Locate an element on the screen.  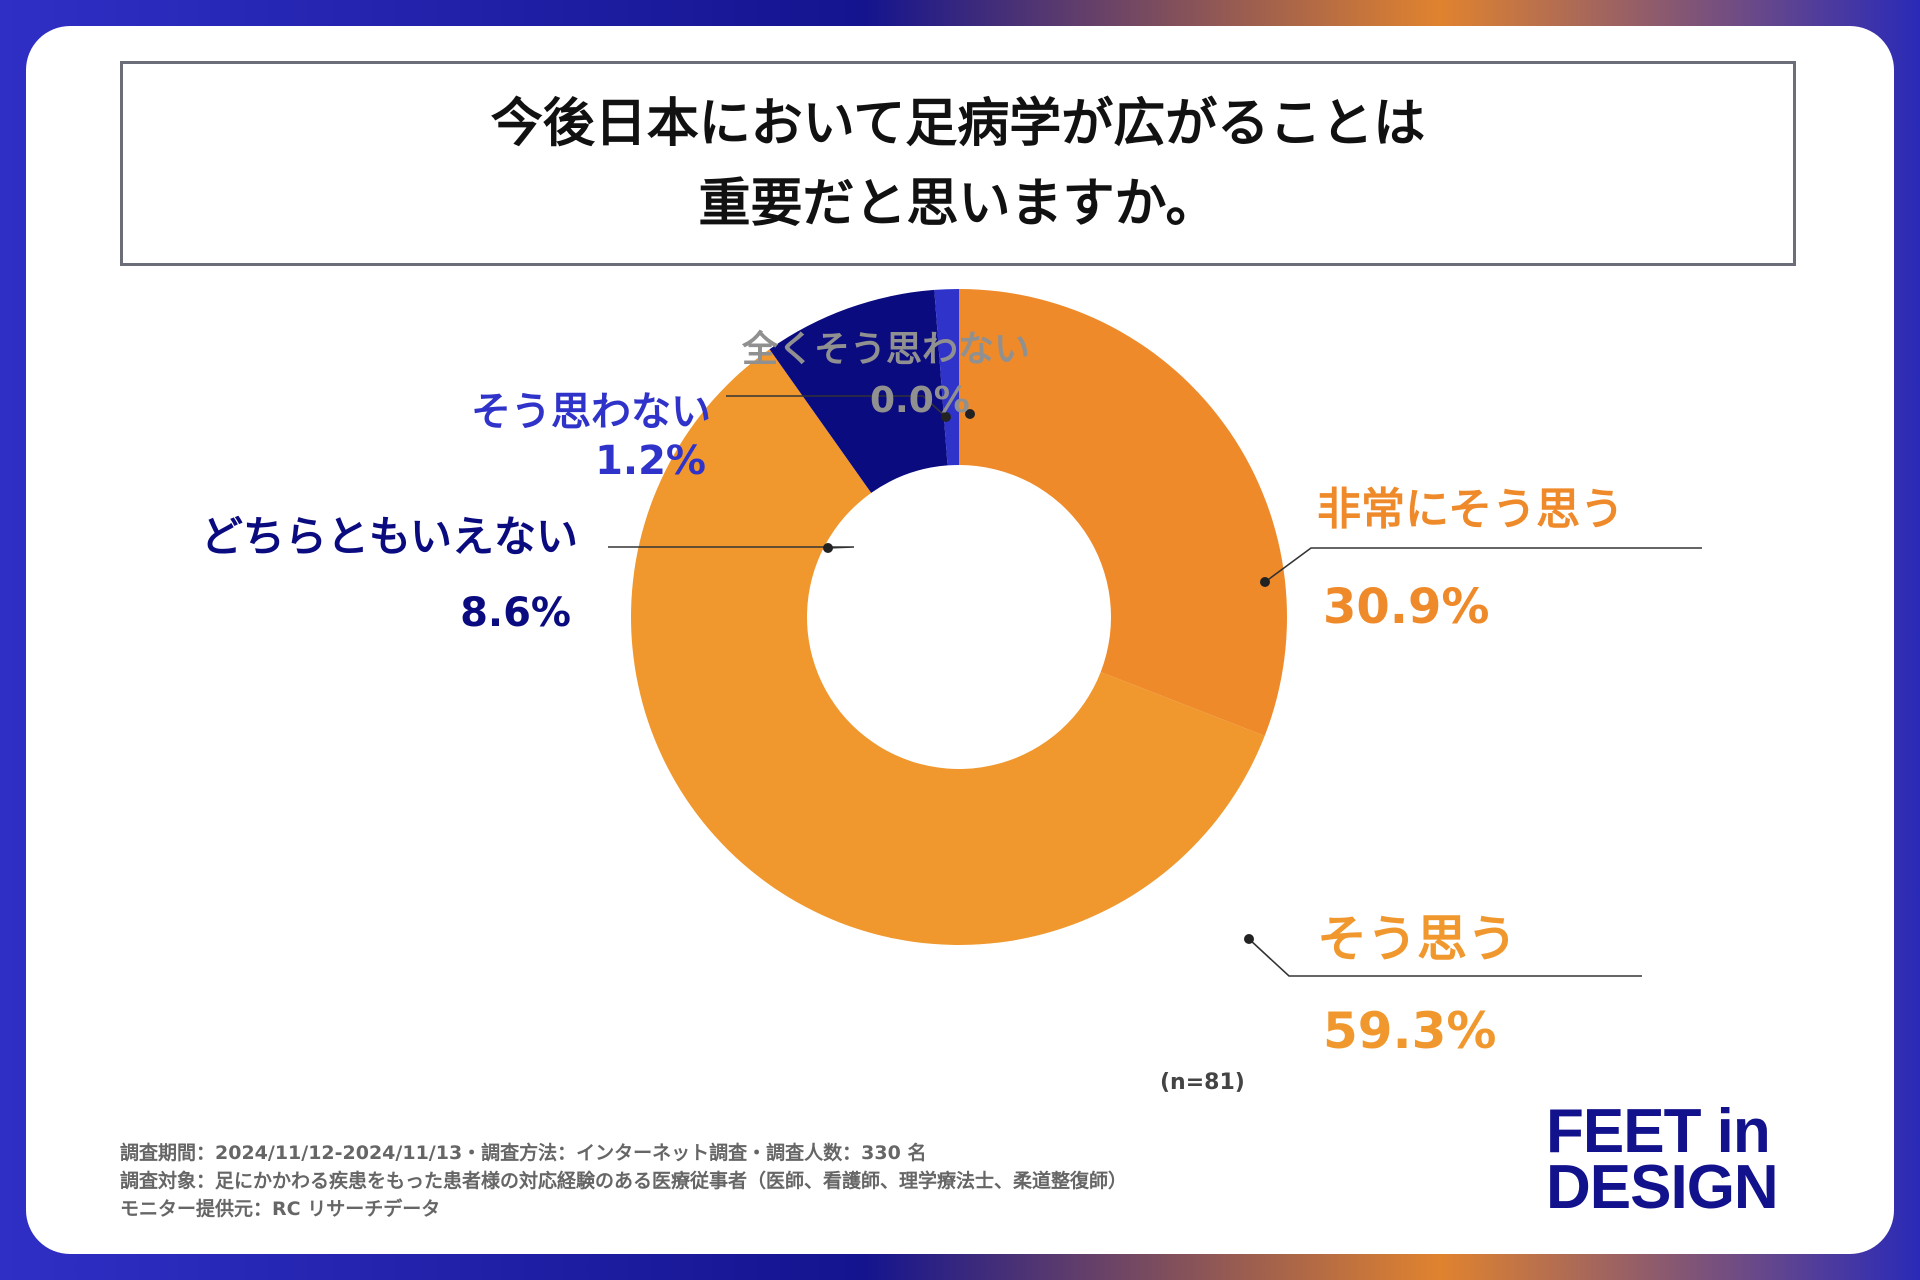
logo-line-1: FEET in is located at coordinates (1658, 1131).